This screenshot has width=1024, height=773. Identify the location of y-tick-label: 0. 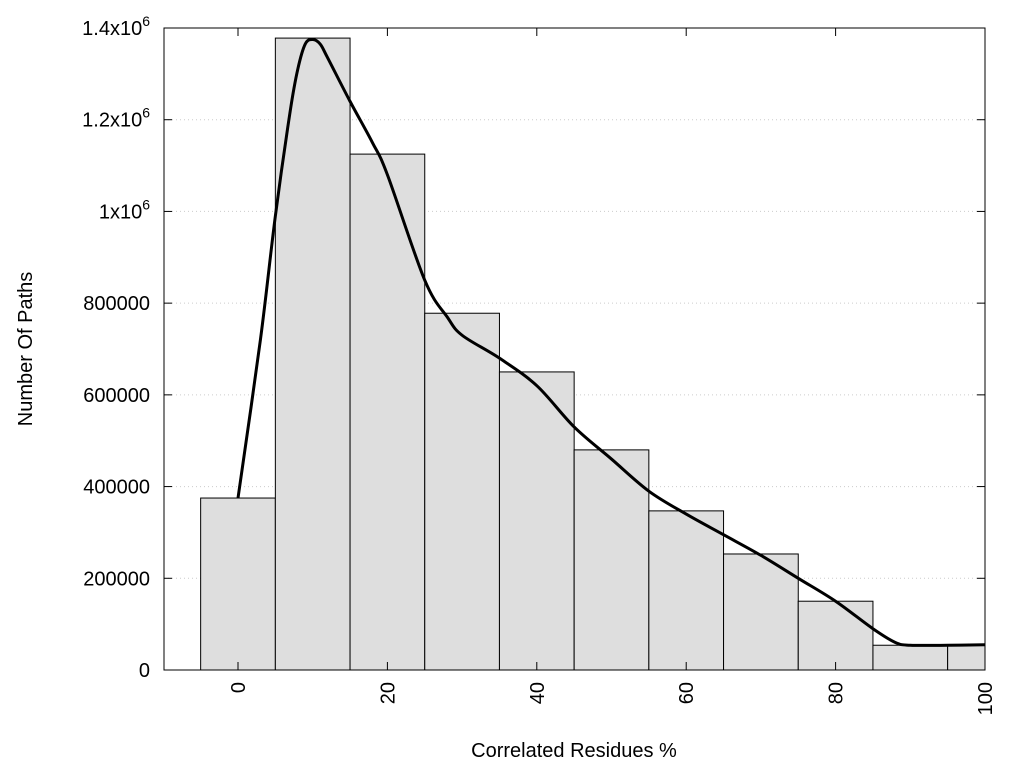
(144, 671).